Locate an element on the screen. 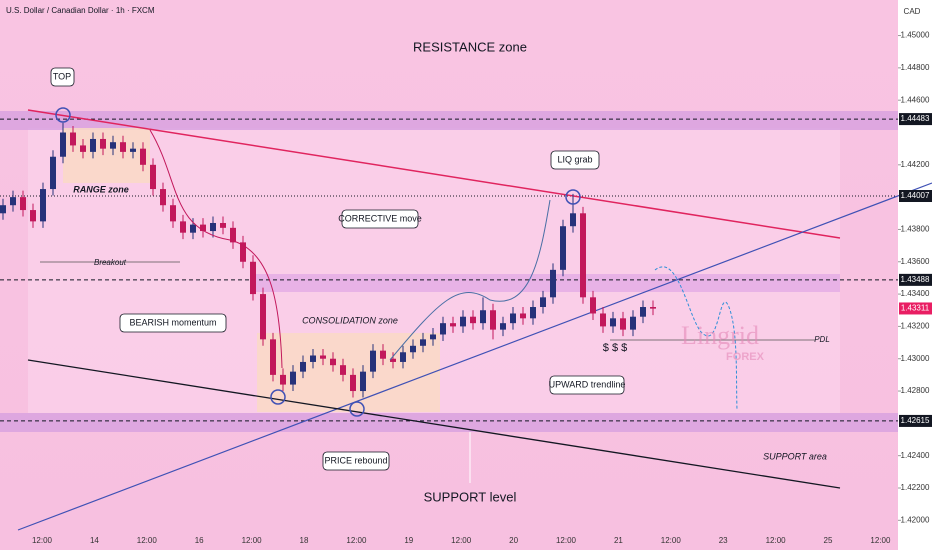  x-tick-label: 16 is located at coordinates (199, 540).